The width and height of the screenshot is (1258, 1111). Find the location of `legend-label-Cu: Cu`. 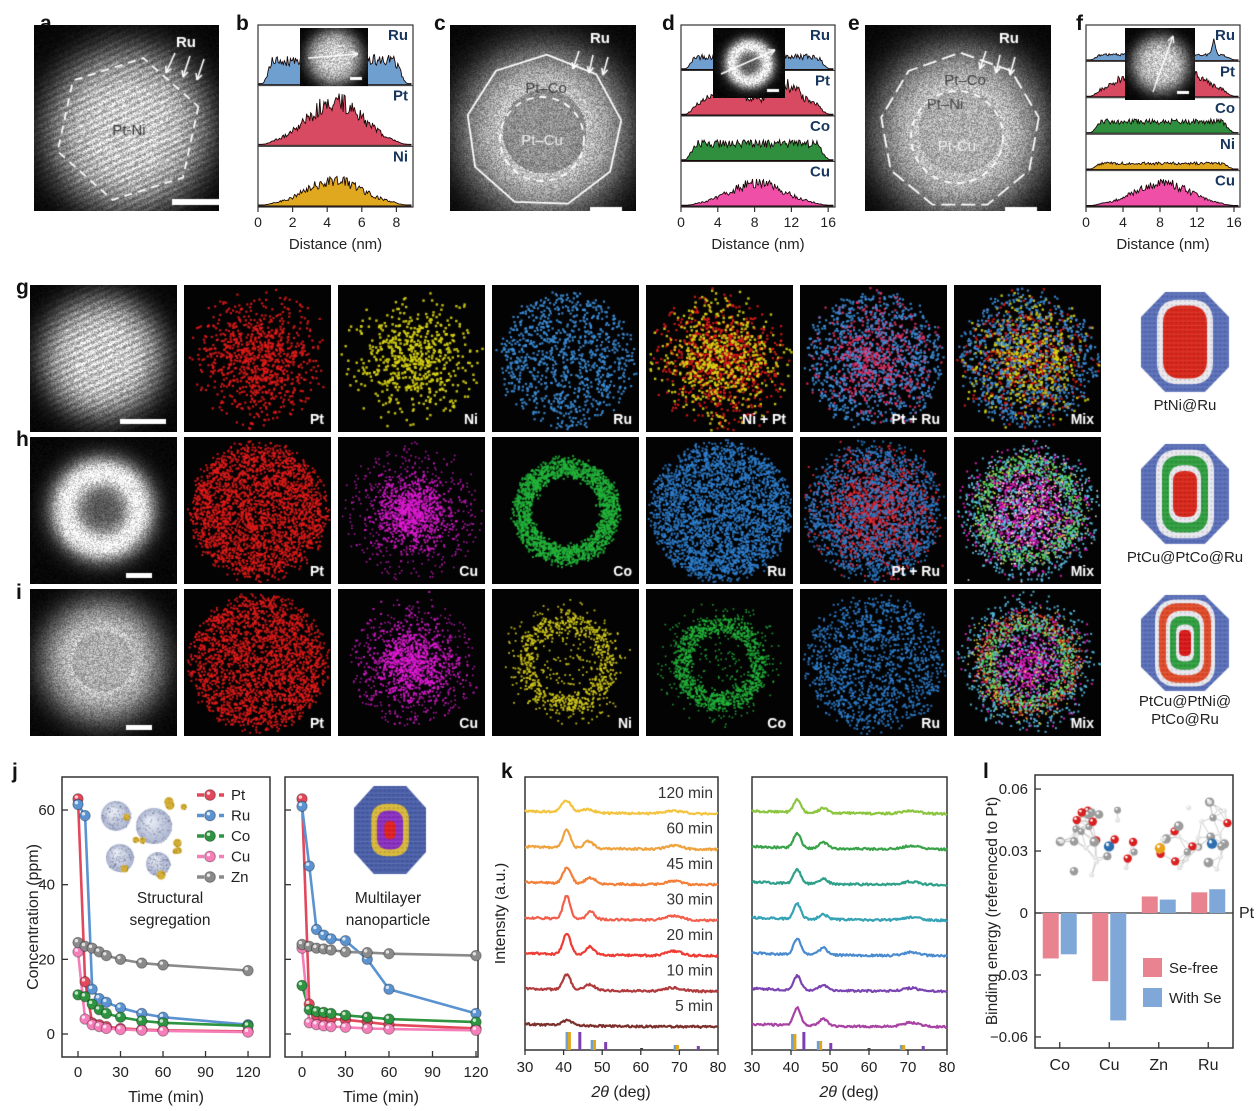

legend-label-Cu: Cu is located at coordinates (240, 857).